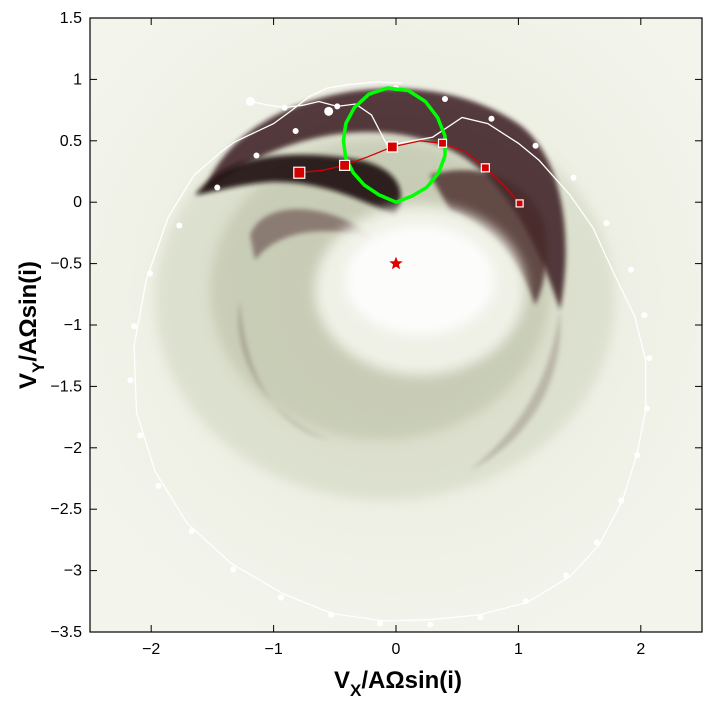 This screenshot has width=708, height=710. What do you see at coordinates (28, 311) in the screenshot?
I see `y-axis-label-rest: /AΩsin(i)` at bounding box center [28, 311].